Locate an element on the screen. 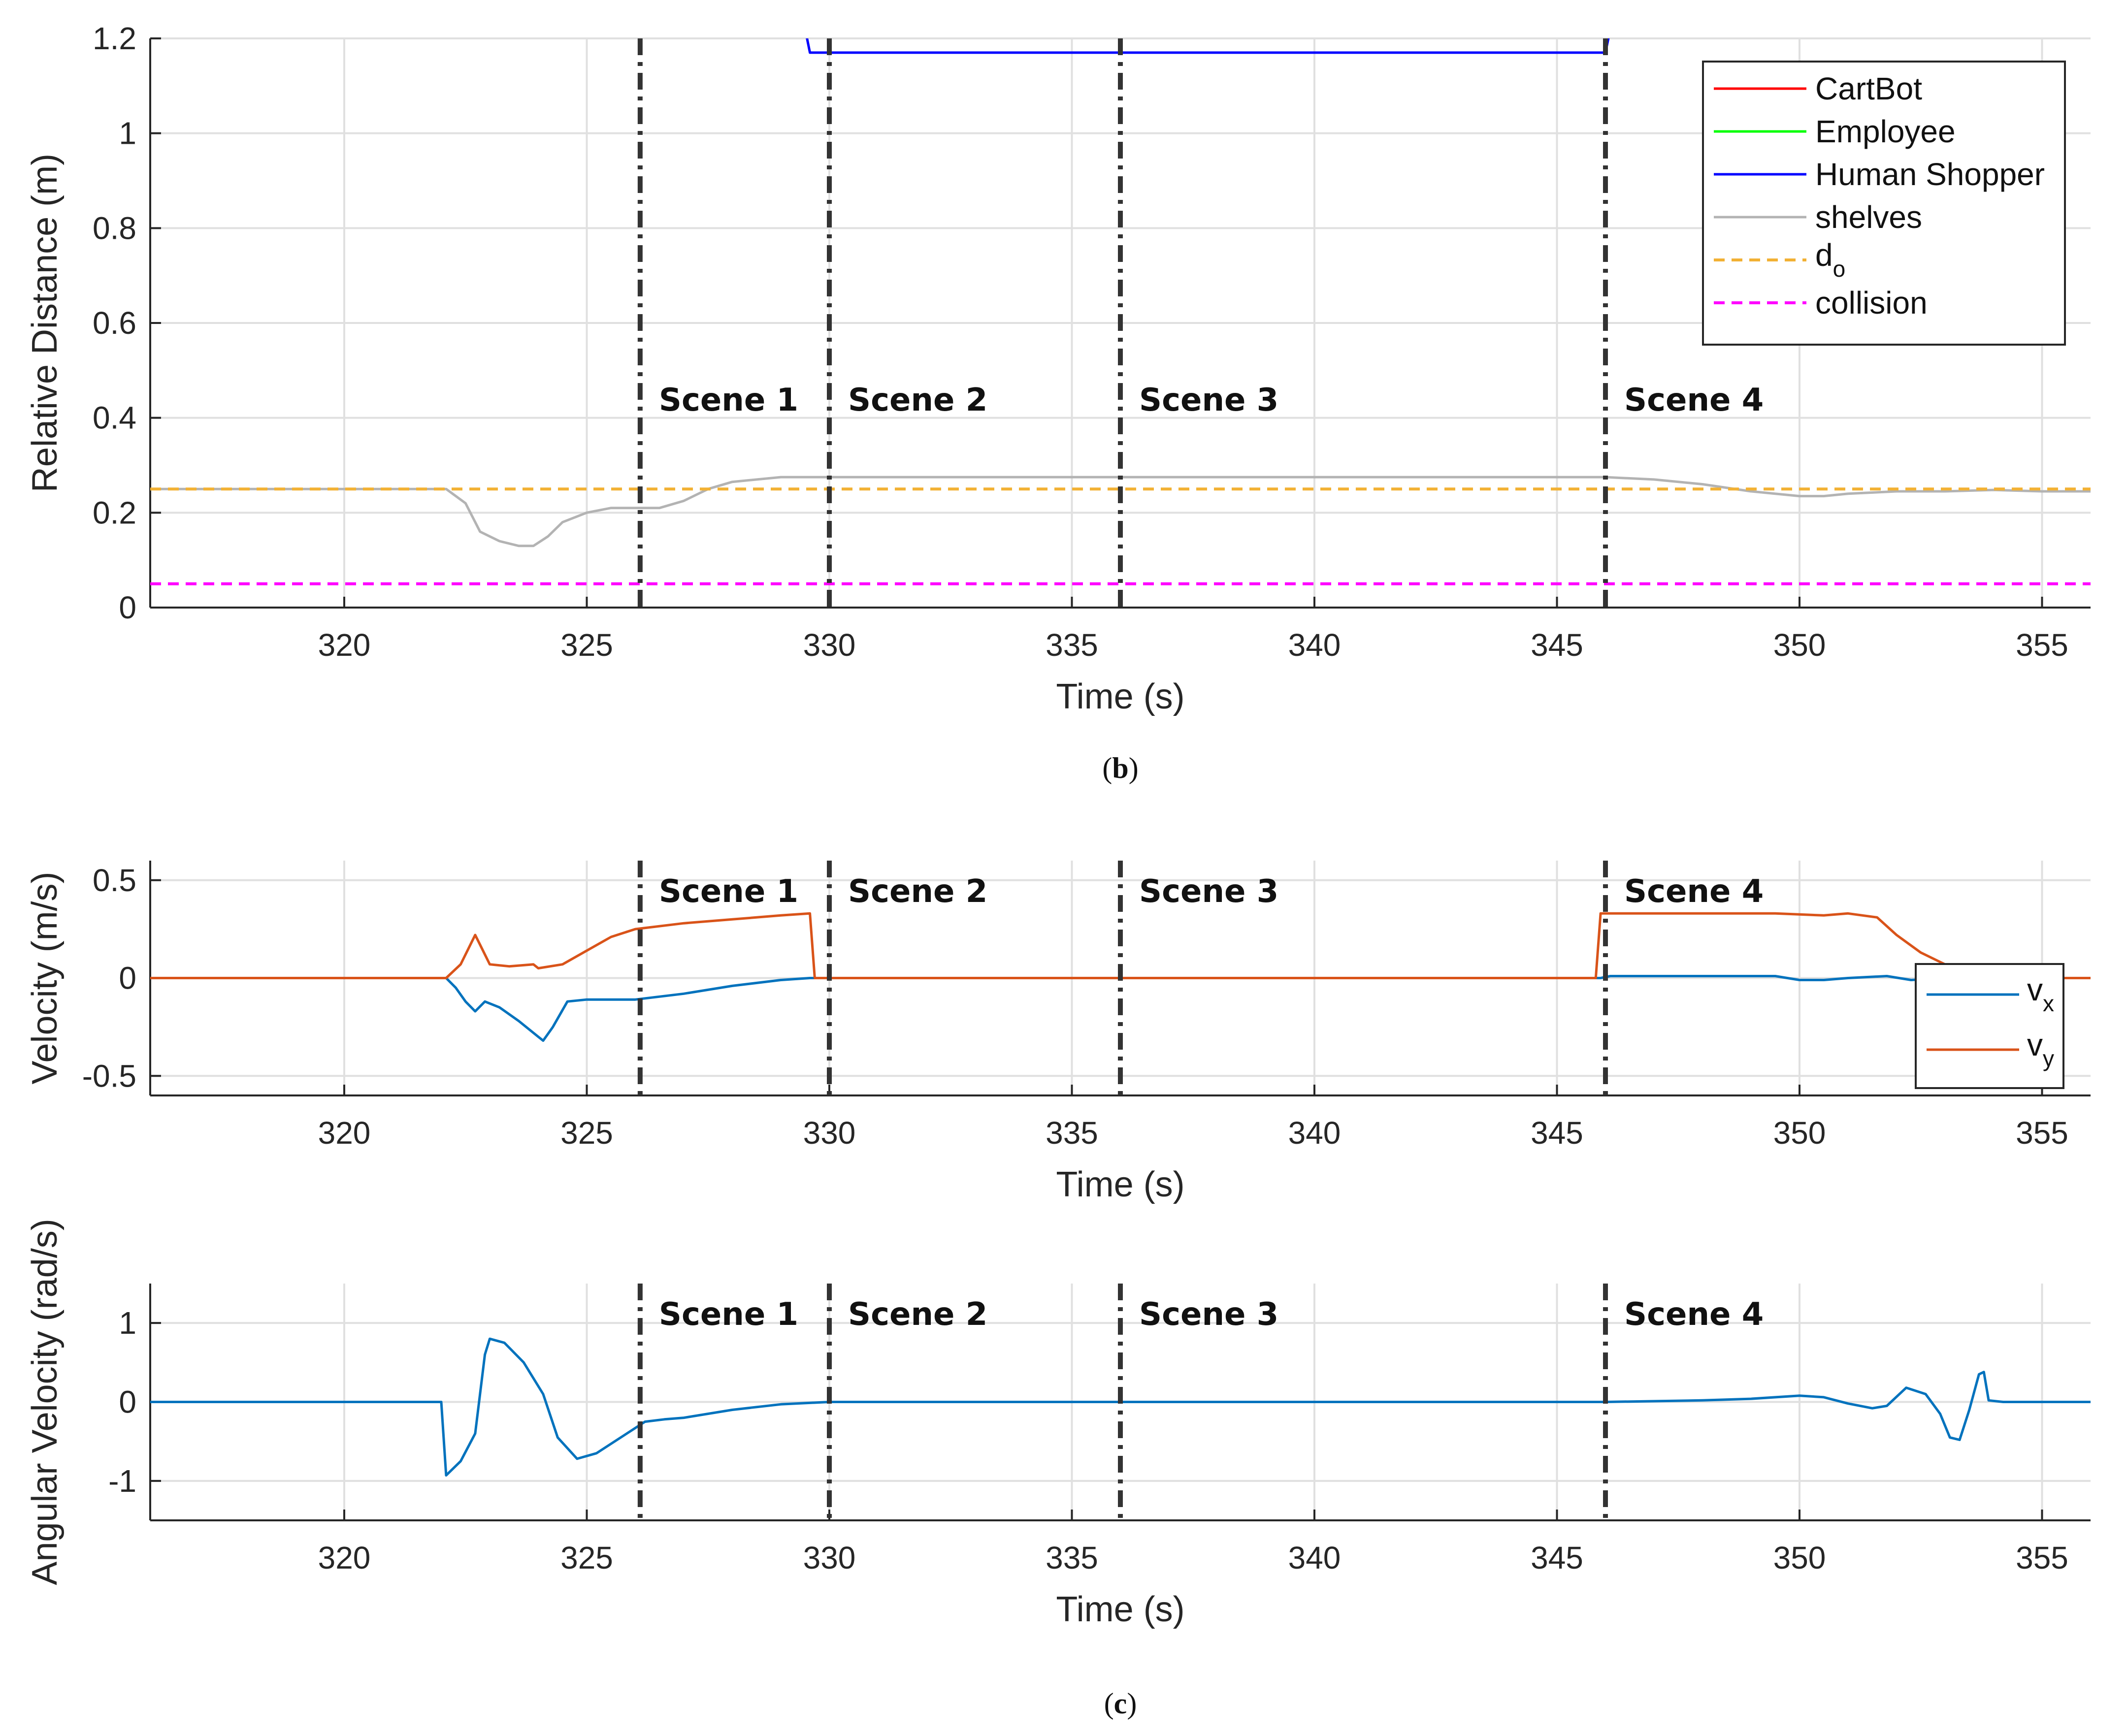 Image resolution: width=2127 pixels, height=1736 pixels. y-tick-label: -1 is located at coordinates (122, 1481).